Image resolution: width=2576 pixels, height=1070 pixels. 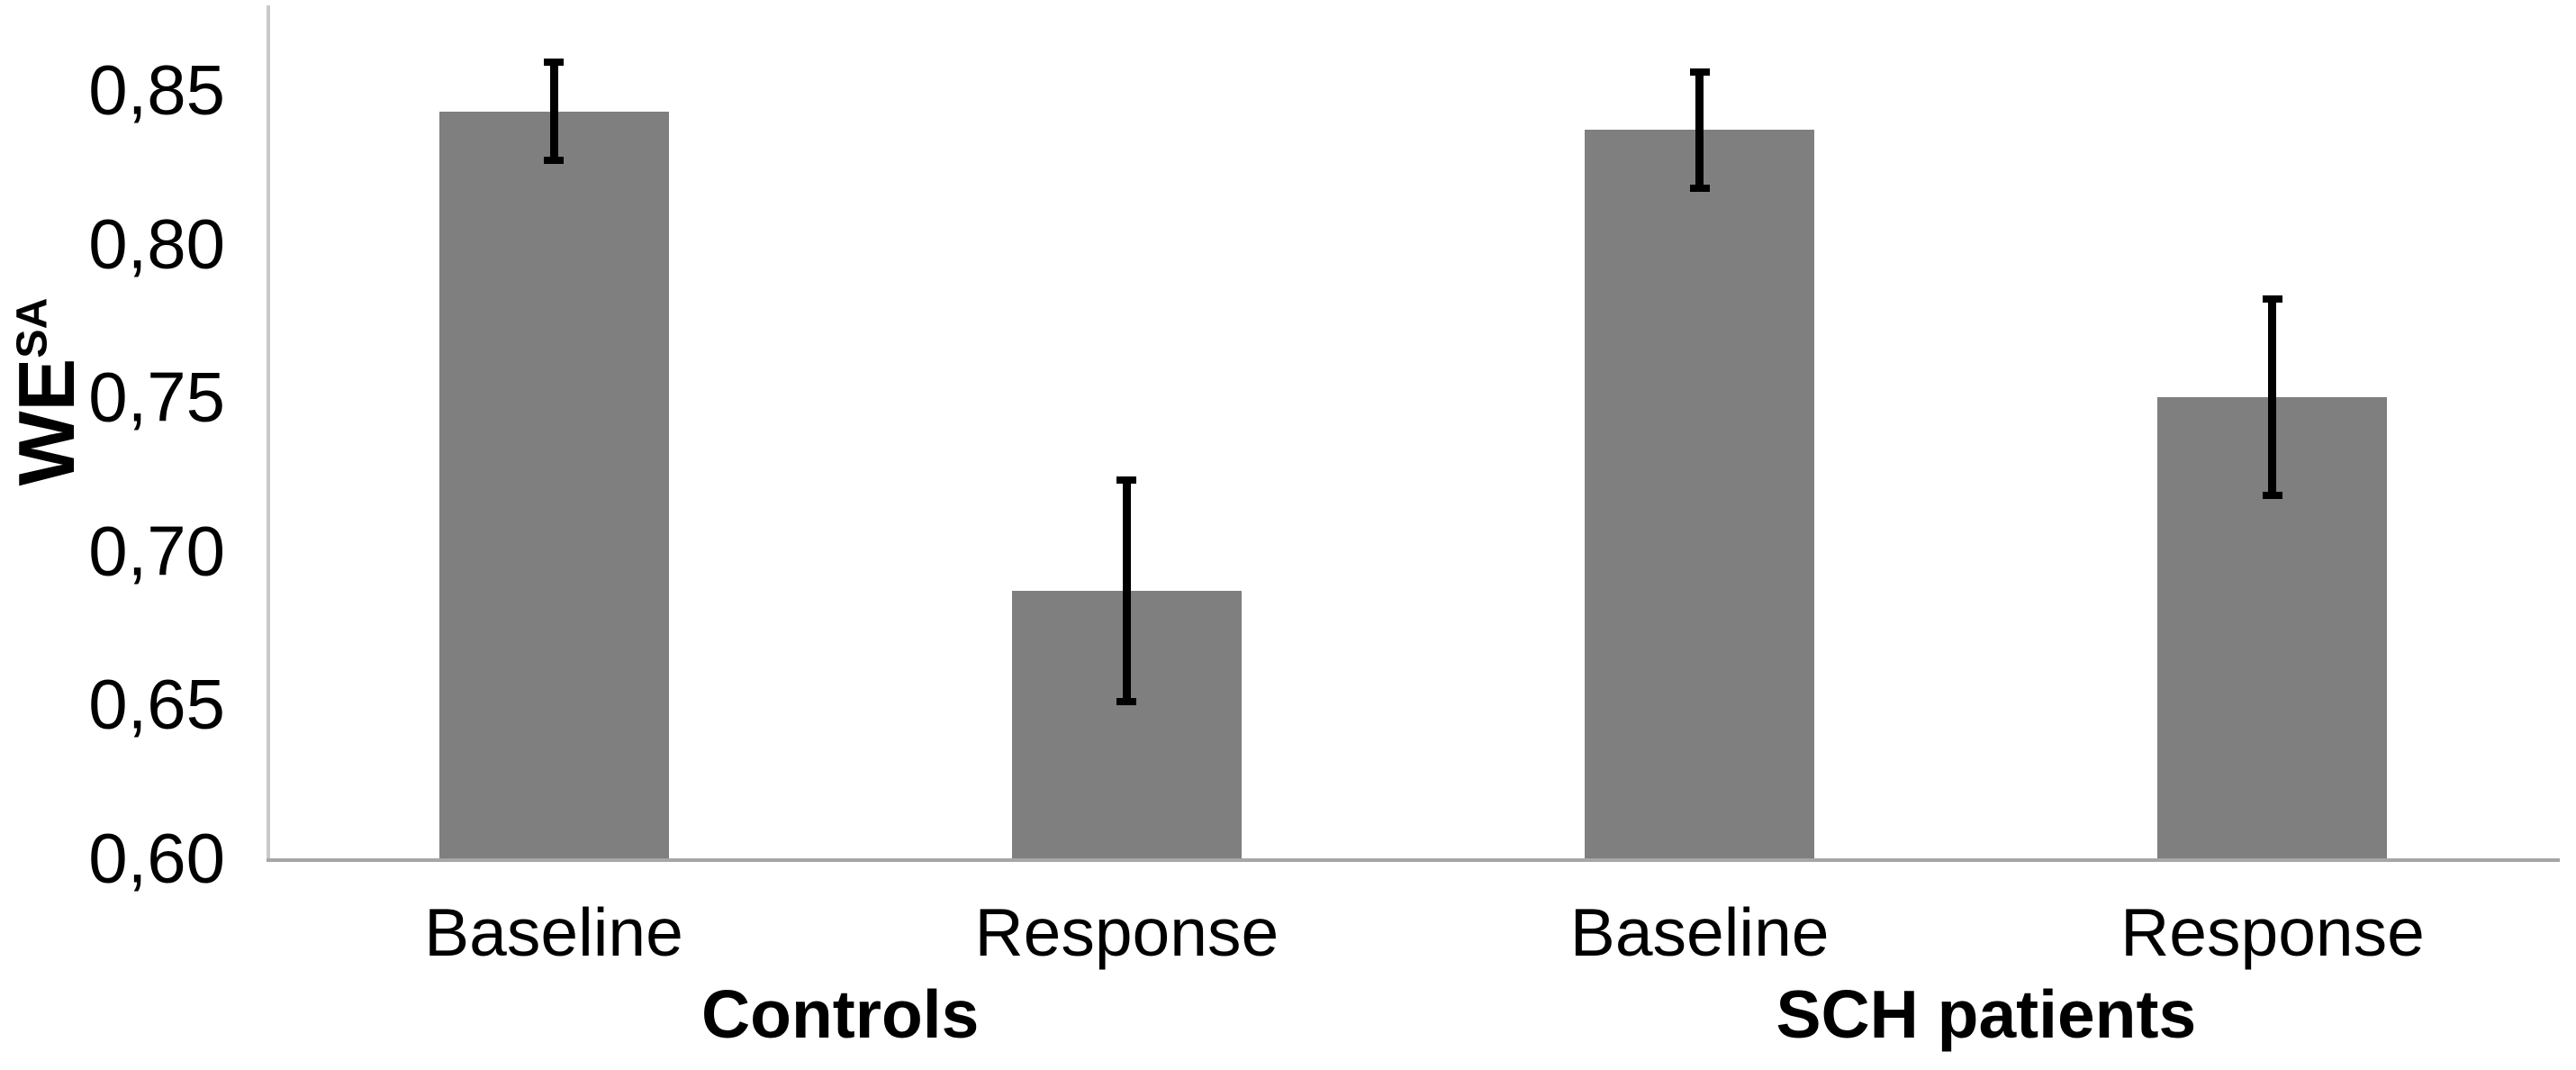 What do you see at coordinates (840, 1014) in the screenshot?
I see `group-label-controls: Controls` at bounding box center [840, 1014].